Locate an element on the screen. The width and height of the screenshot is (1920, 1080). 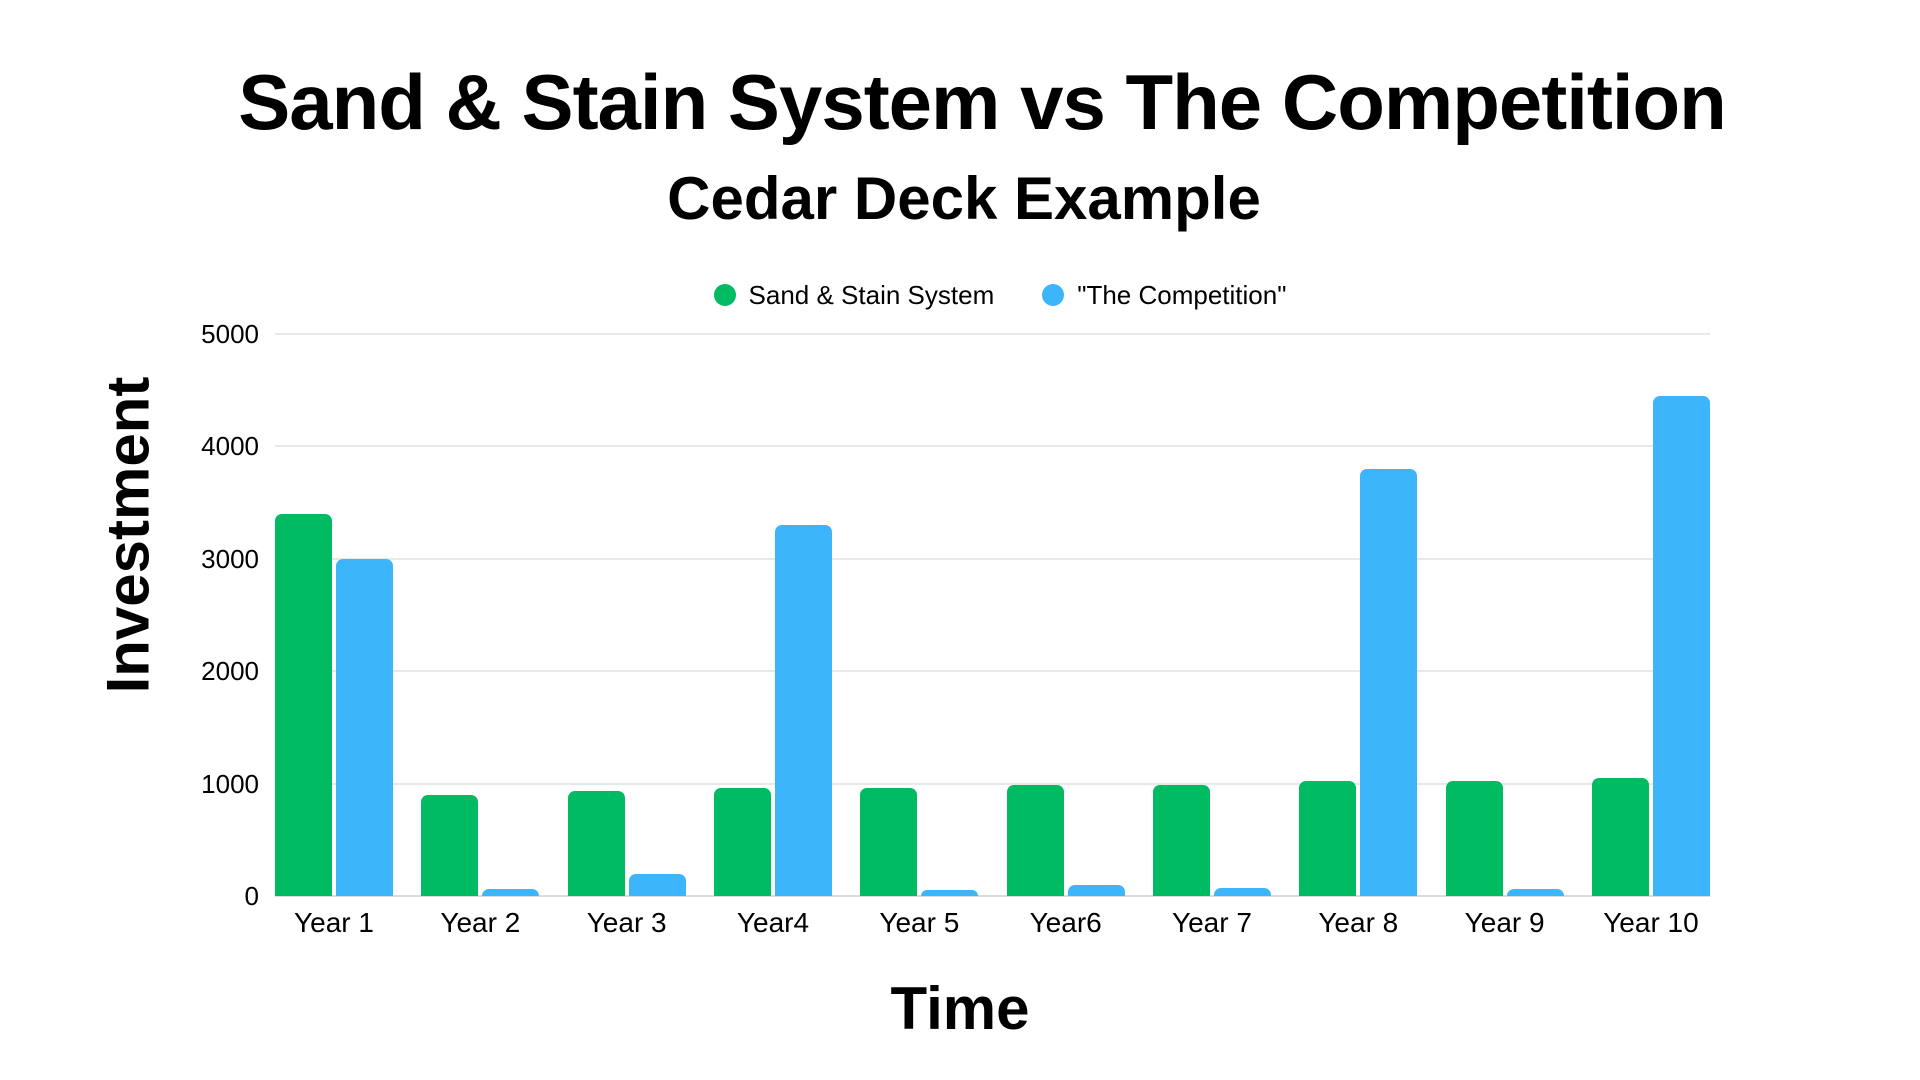
chart-subtitle: Cedar Deck Example is located at coordinates (964, 198).